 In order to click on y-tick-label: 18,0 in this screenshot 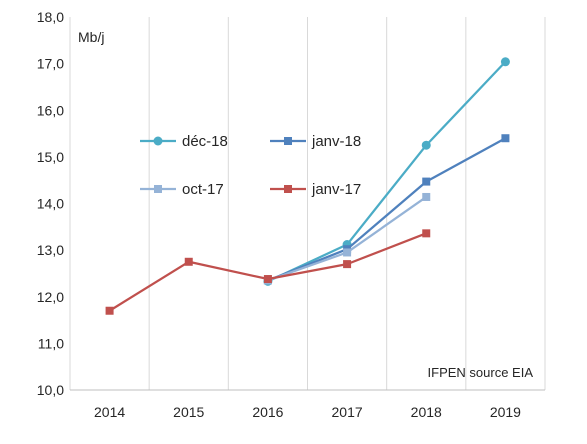, I will do `click(50, 17)`.